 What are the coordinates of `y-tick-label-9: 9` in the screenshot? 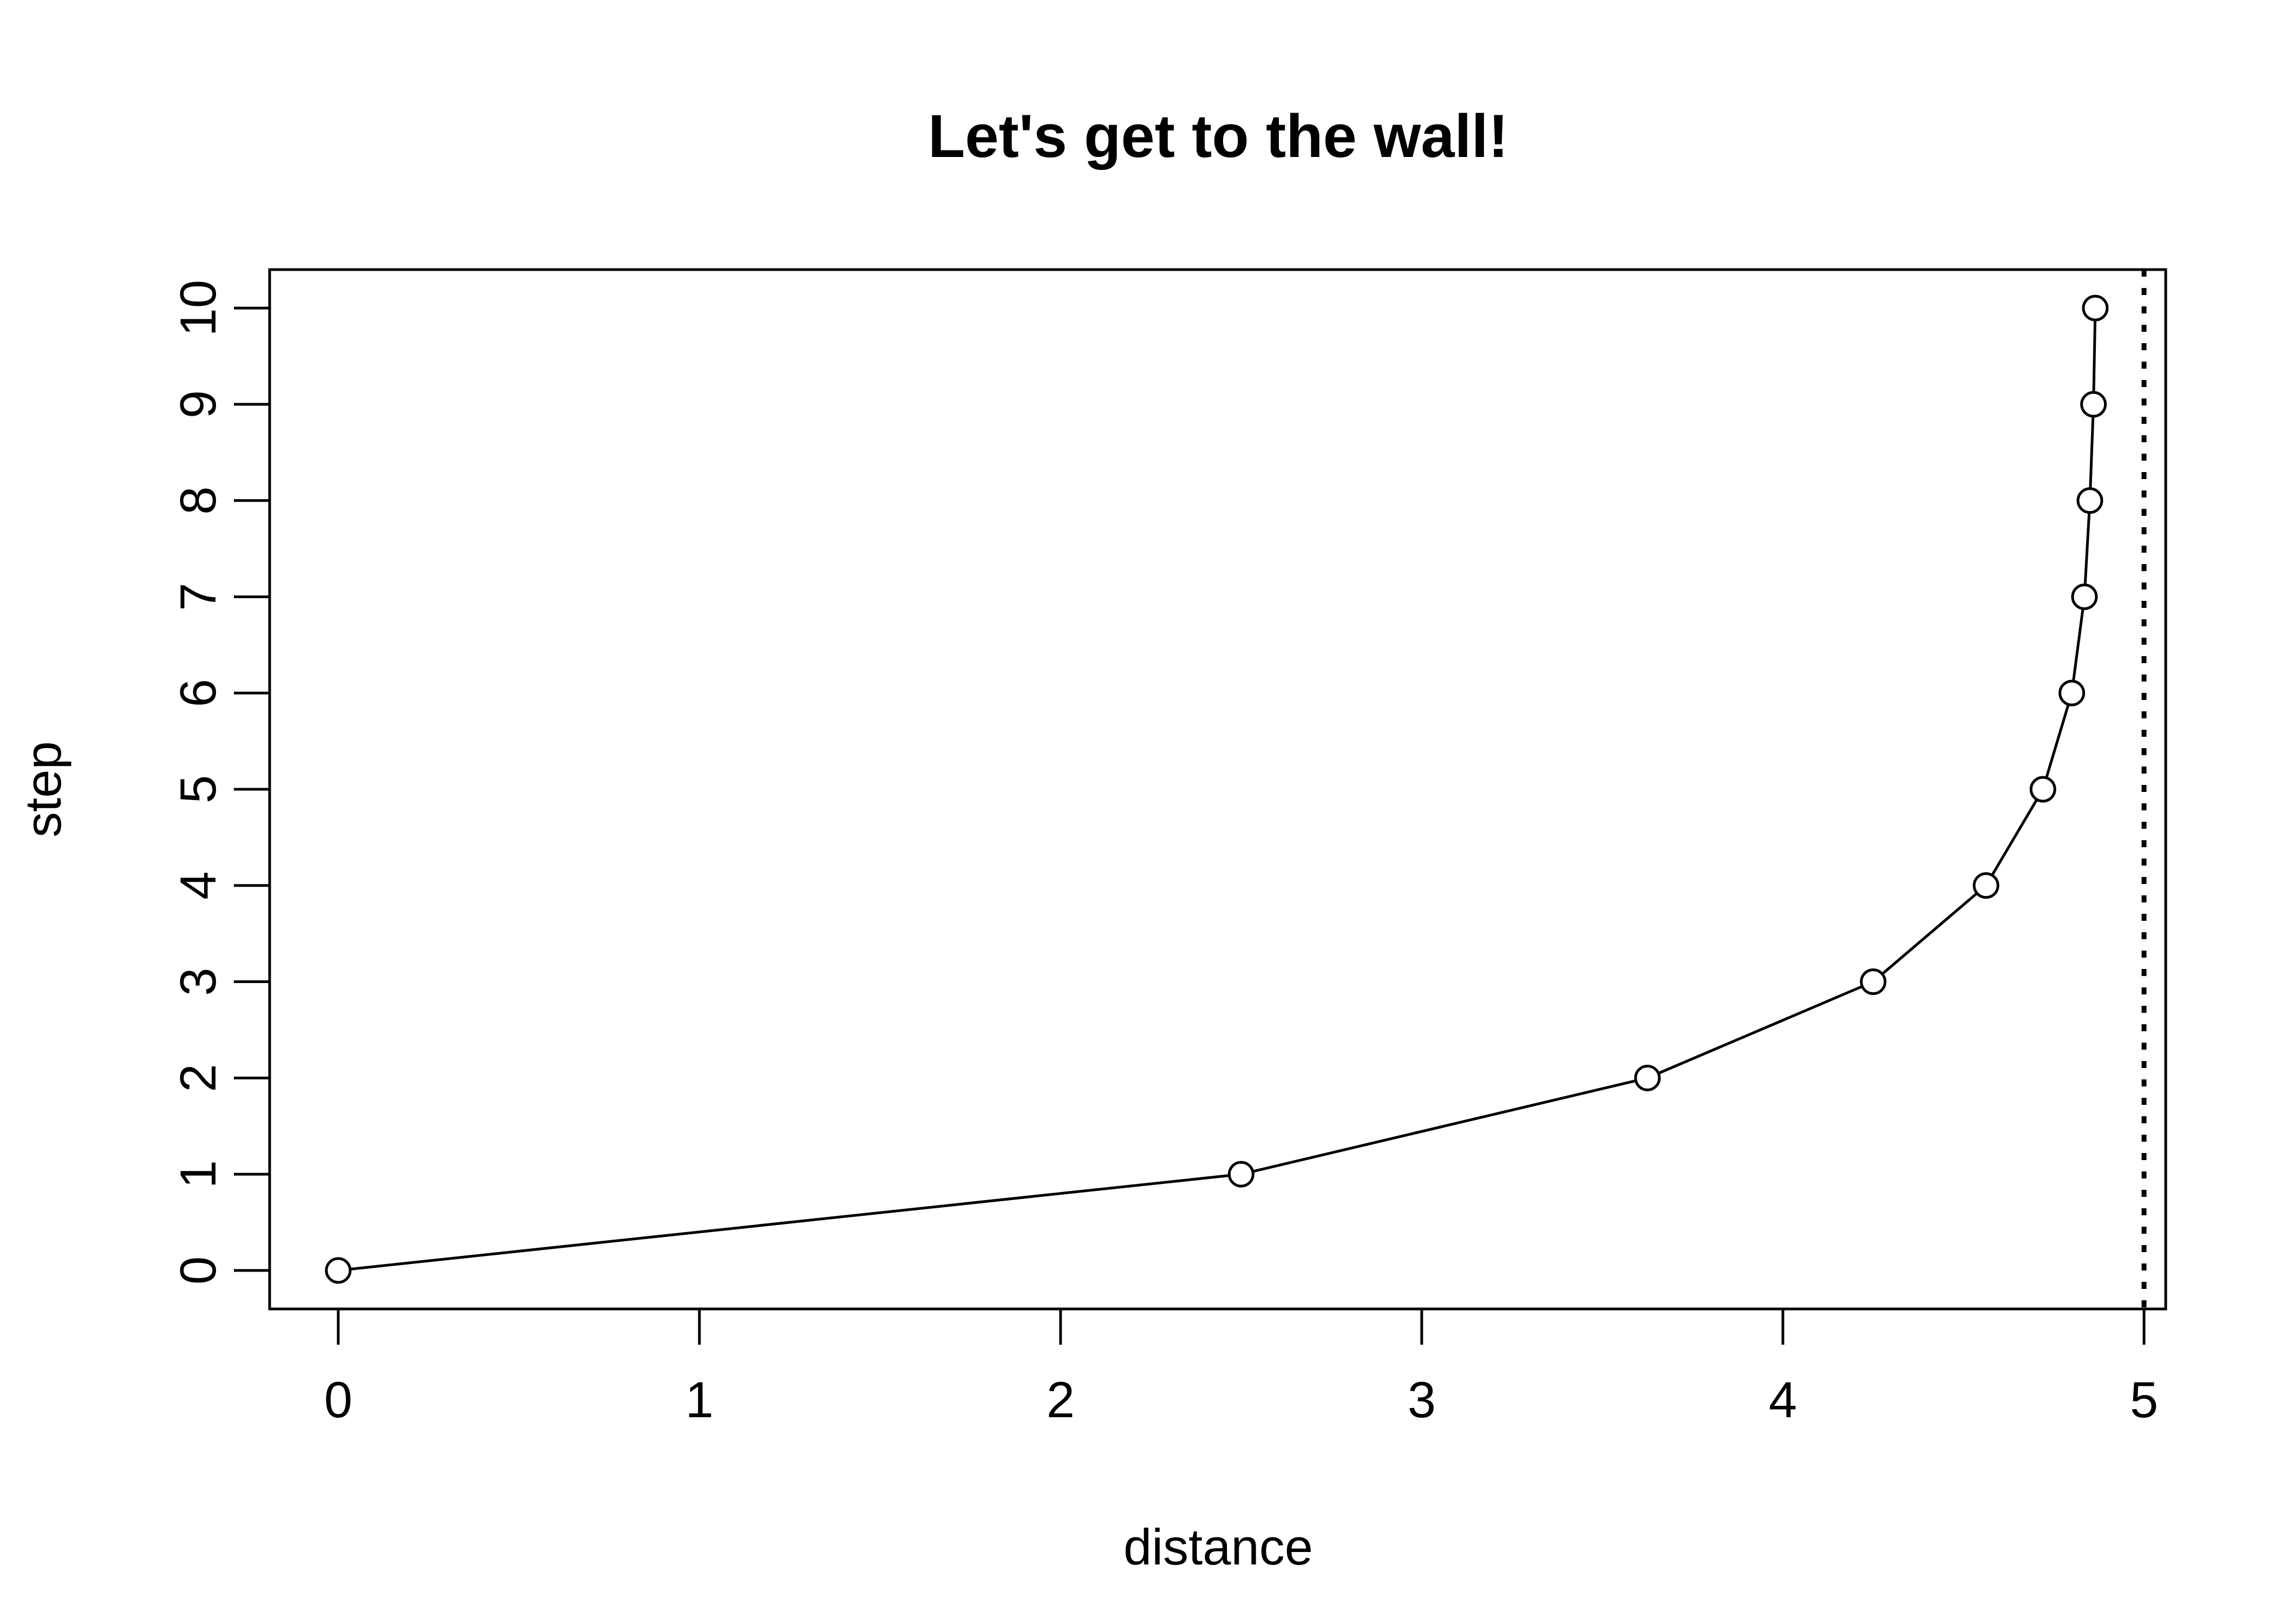 It's located at (198, 404).